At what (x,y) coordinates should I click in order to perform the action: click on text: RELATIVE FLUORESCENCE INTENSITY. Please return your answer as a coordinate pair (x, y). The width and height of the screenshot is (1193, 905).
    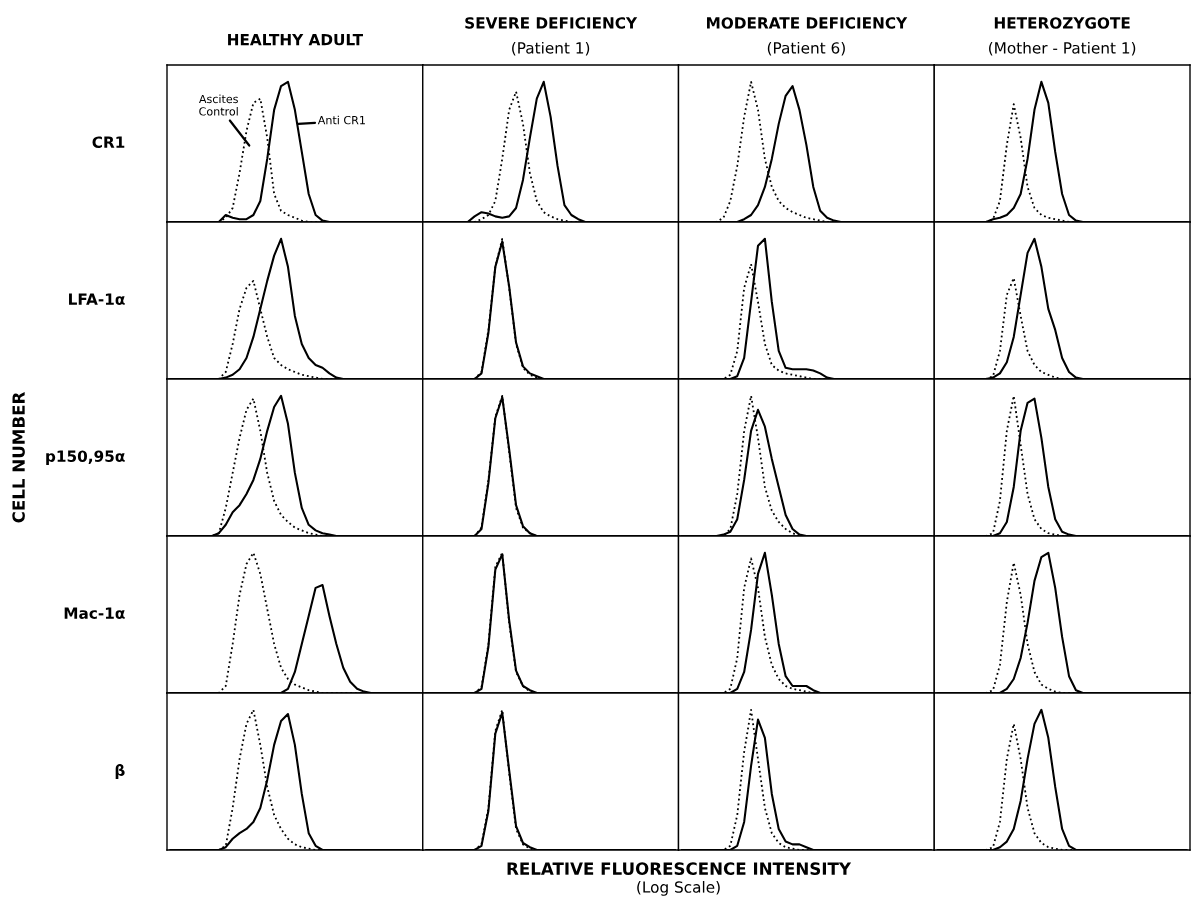
    Looking at the image, I should click on (679, 868).